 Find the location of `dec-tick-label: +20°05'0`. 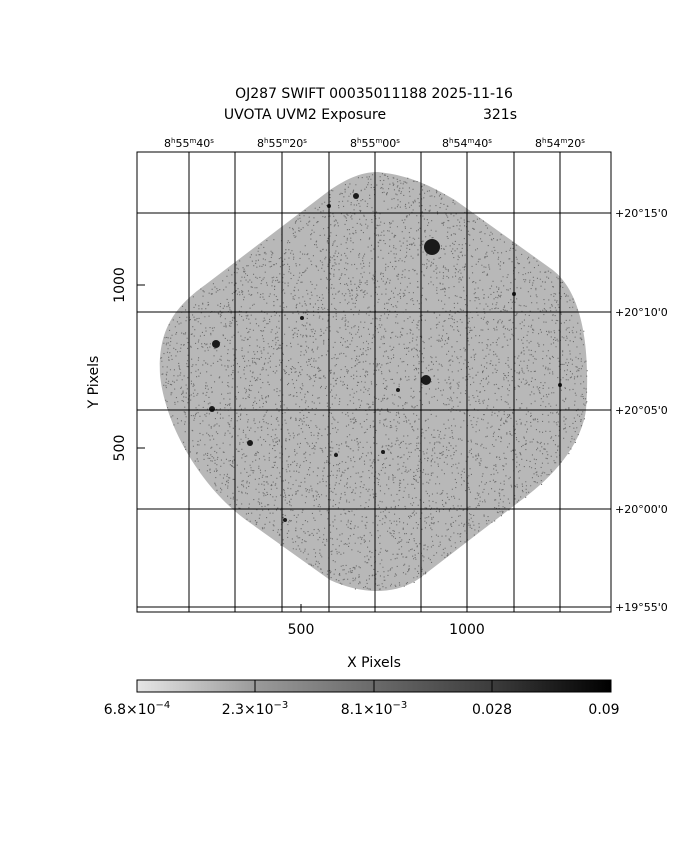

dec-tick-label: +20°05'0 is located at coordinates (641, 410).